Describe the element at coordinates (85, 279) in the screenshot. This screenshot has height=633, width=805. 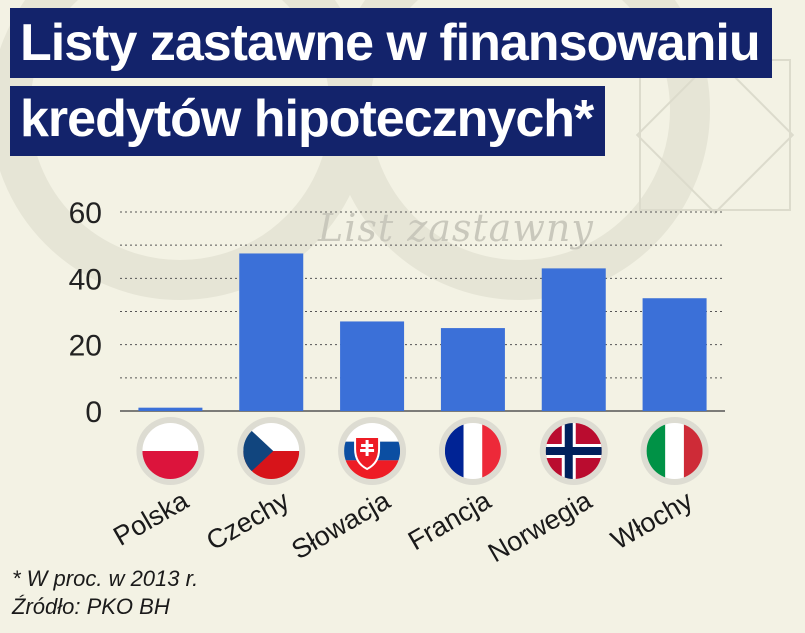
I see `y-tick-label: 40` at that location.